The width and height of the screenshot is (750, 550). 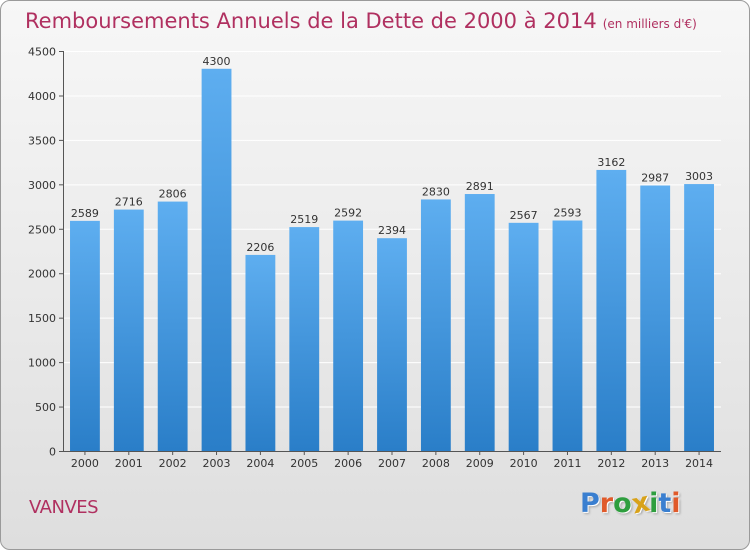 I want to click on logo-letter: r, so click(x=606, y=503).